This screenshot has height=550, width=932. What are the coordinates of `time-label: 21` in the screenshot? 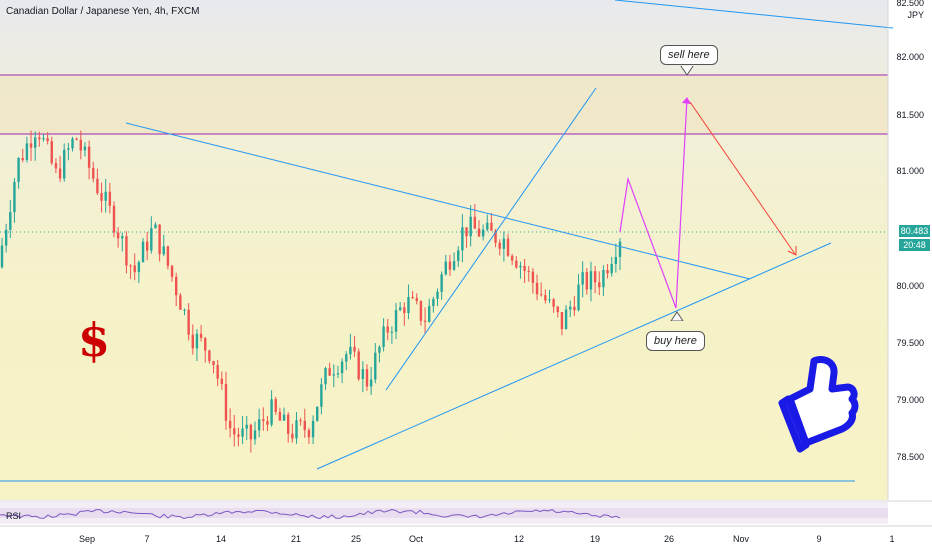 It's located at (296, 539).